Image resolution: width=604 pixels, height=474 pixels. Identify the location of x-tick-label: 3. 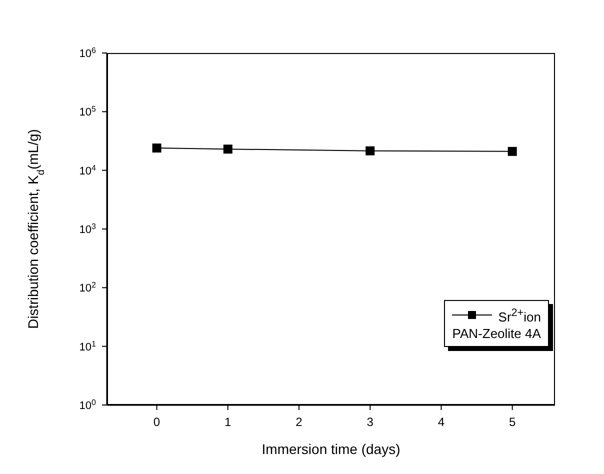
(370, 422).